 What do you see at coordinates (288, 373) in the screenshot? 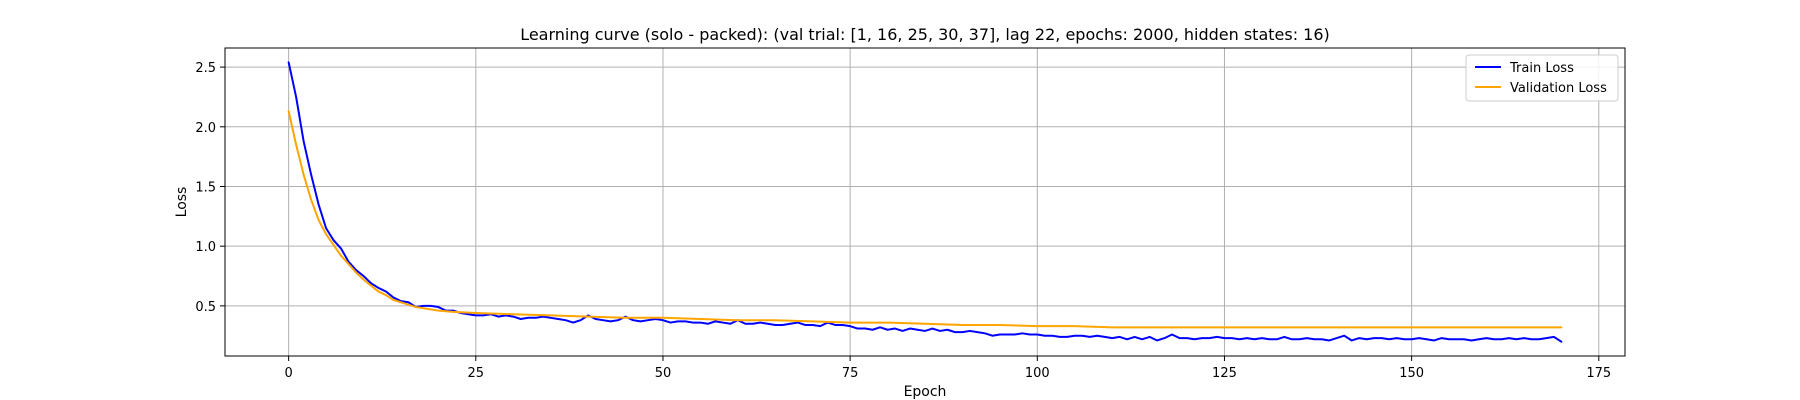
I see `x-tick-label: 0` at bounding box center [288, 373].